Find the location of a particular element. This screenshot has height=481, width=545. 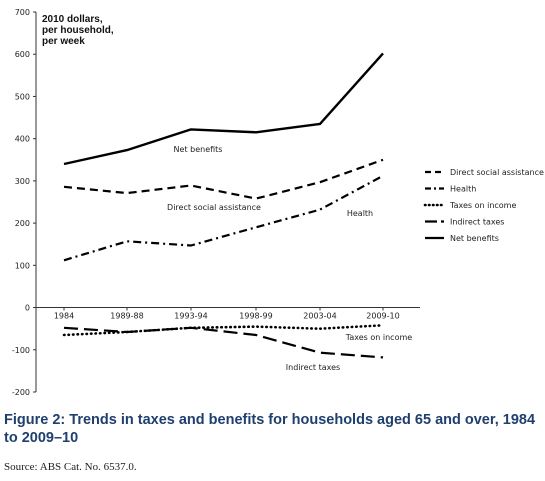

y-axis-label-line: per week is located at coordinates (63, 41).